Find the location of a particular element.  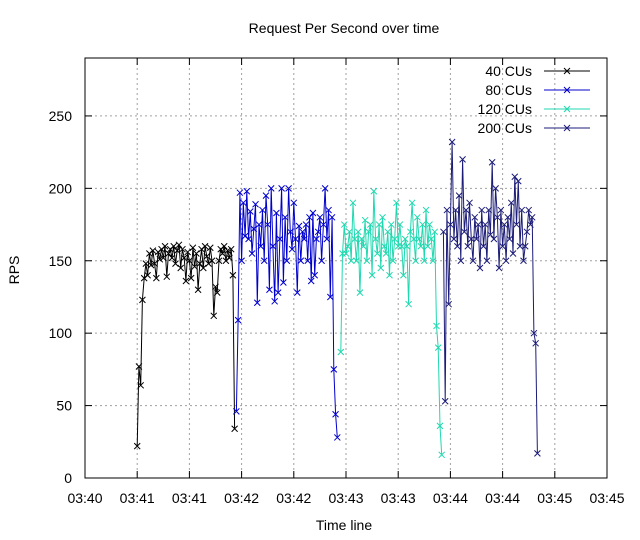

x-tick-label: 03:41 is located at coordinates (137, 498).